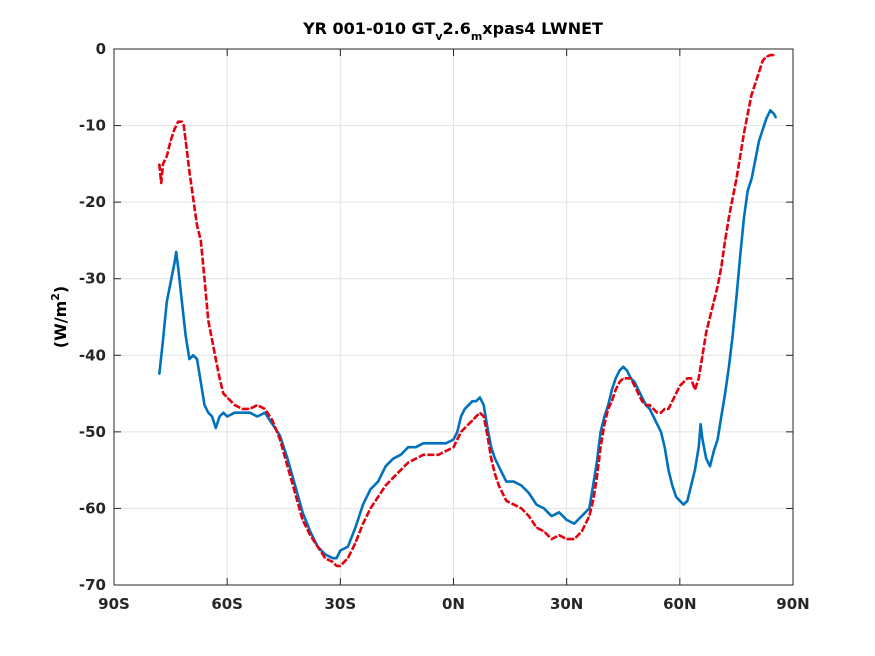  Describe the element at coordinates (679, 604) in the screenshot. I see `x-tick-label: 60N` at that location.